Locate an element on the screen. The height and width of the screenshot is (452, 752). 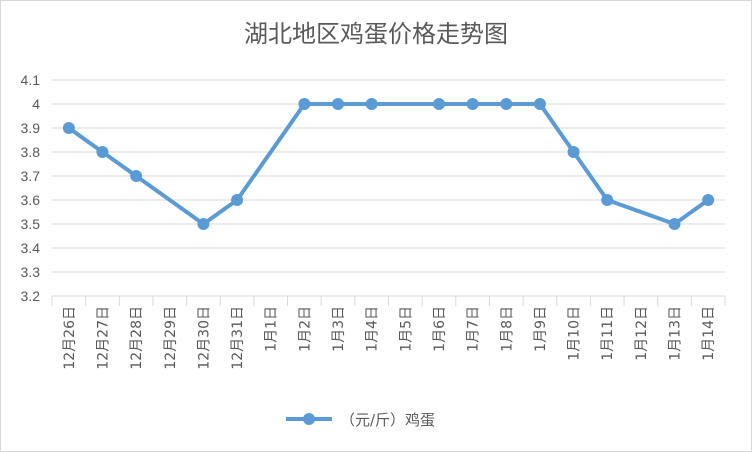
y-axis-tick-labels: 3.2 3.3 3.4 3.5 3.6 3.7 3.8 3.9 4 4.1 is located at coordinates (31, 188).